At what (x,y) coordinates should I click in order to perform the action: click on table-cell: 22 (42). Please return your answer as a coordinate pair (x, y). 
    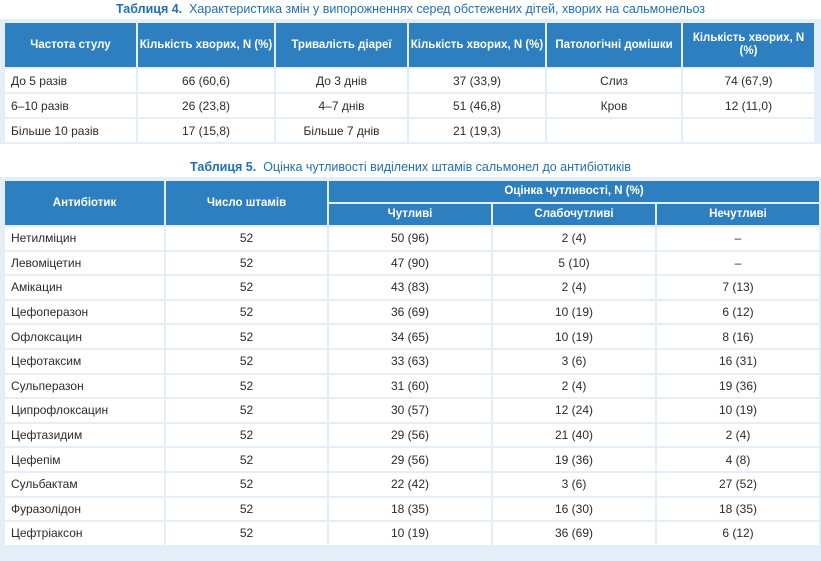
    Looking at the image, I should click on (410, 484).